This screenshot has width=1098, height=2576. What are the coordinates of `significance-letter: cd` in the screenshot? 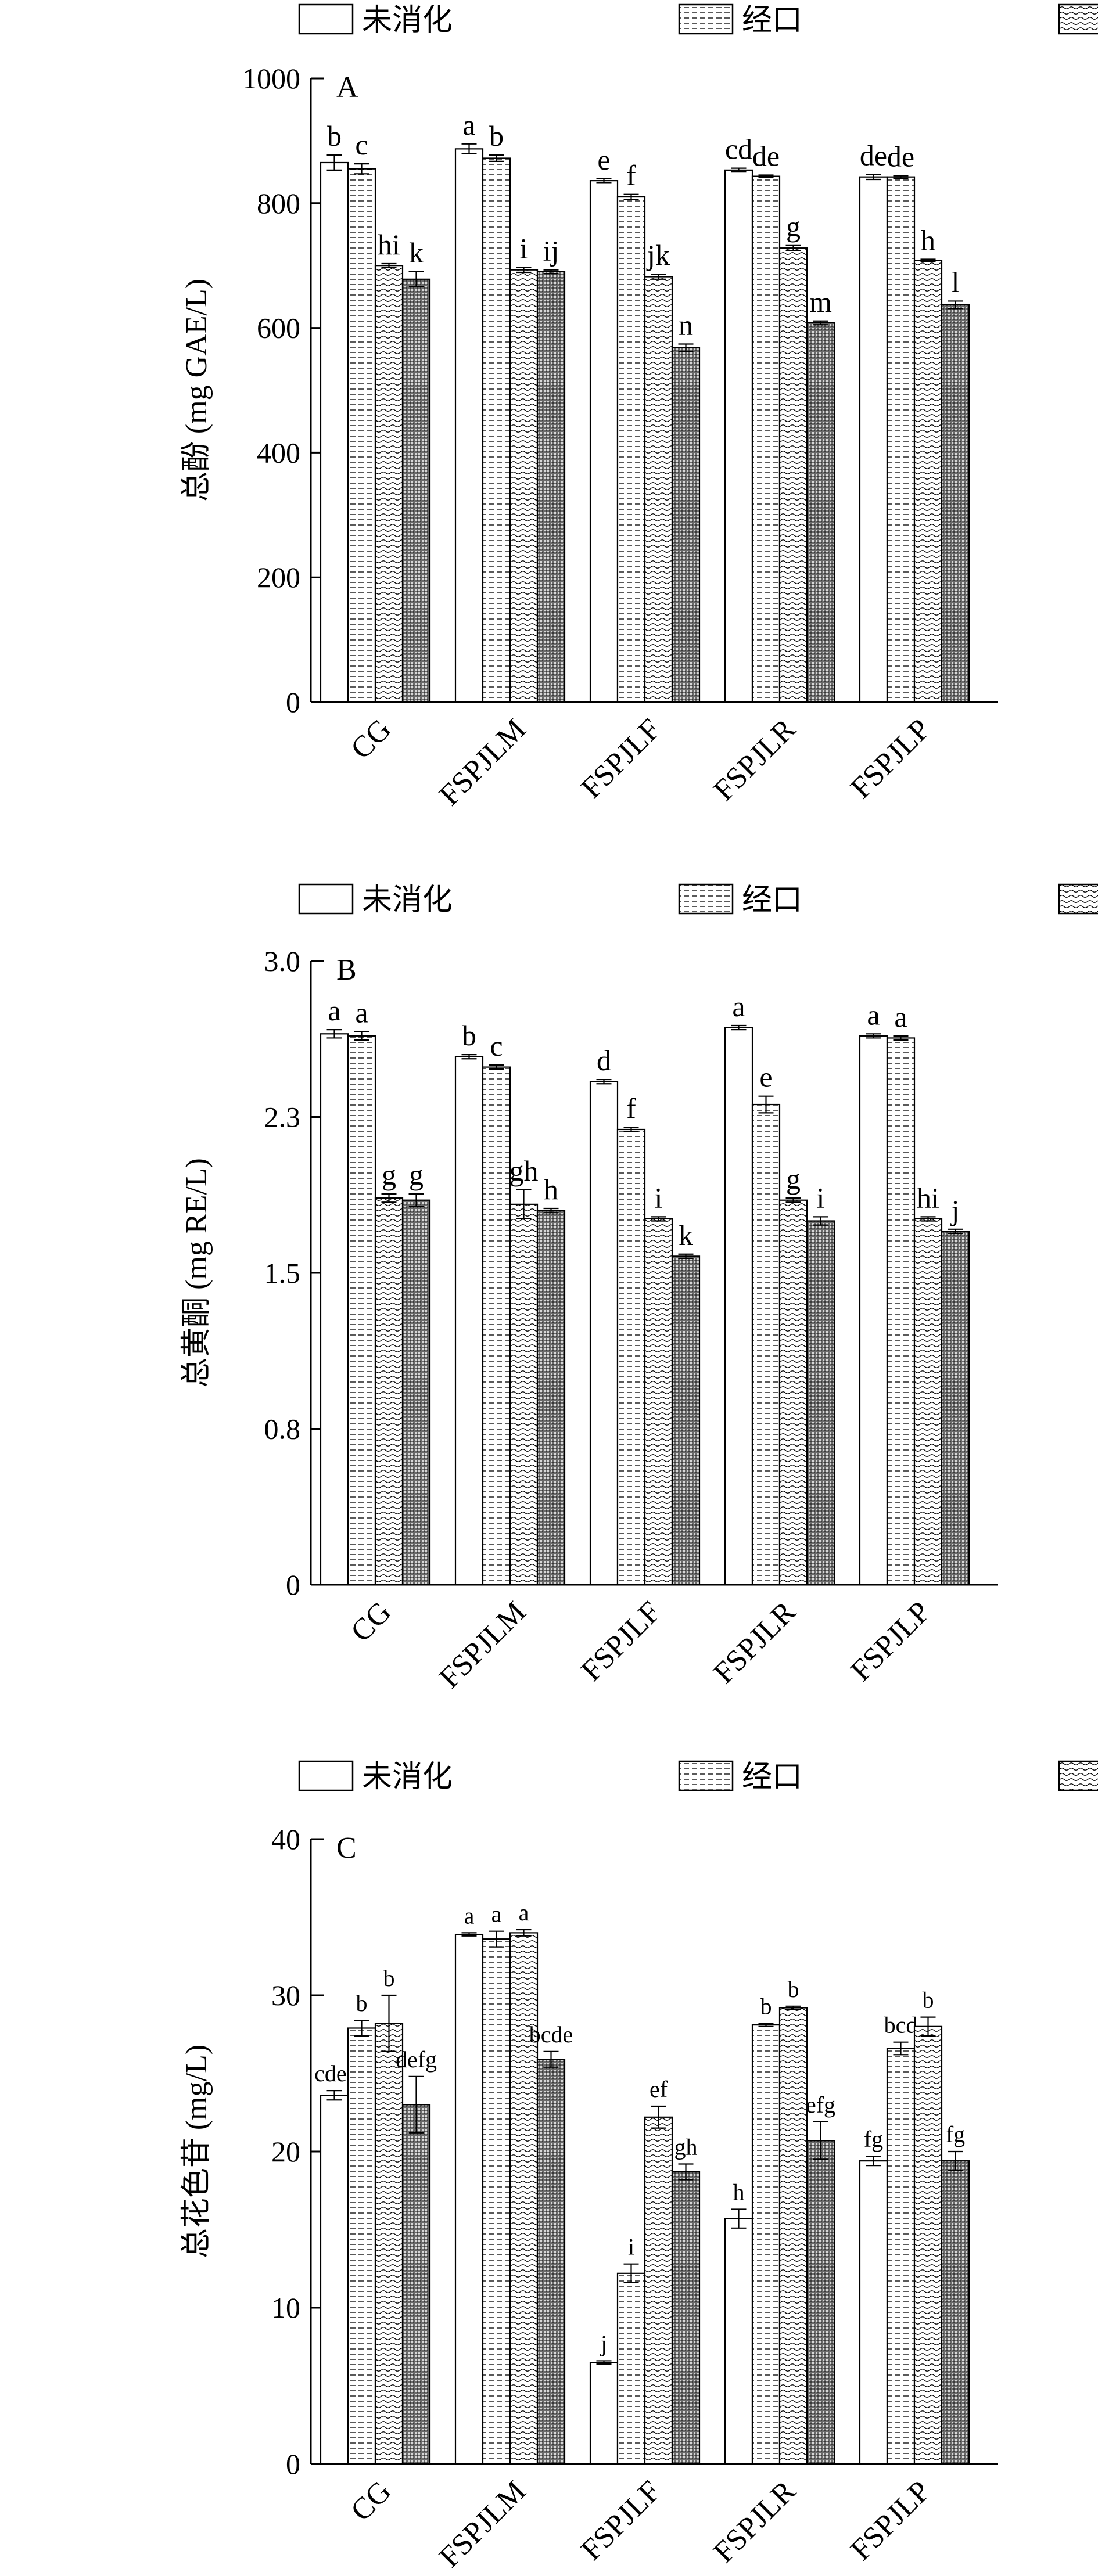 It's located at (739, 149).